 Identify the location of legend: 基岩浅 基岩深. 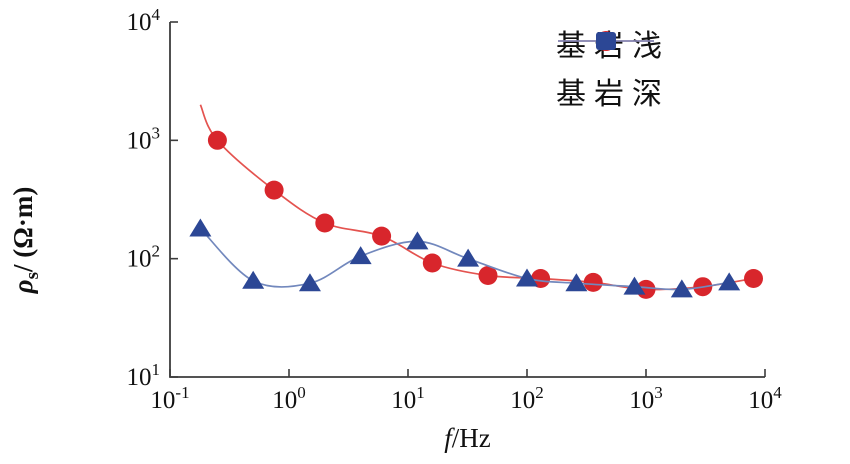
(613, 71).